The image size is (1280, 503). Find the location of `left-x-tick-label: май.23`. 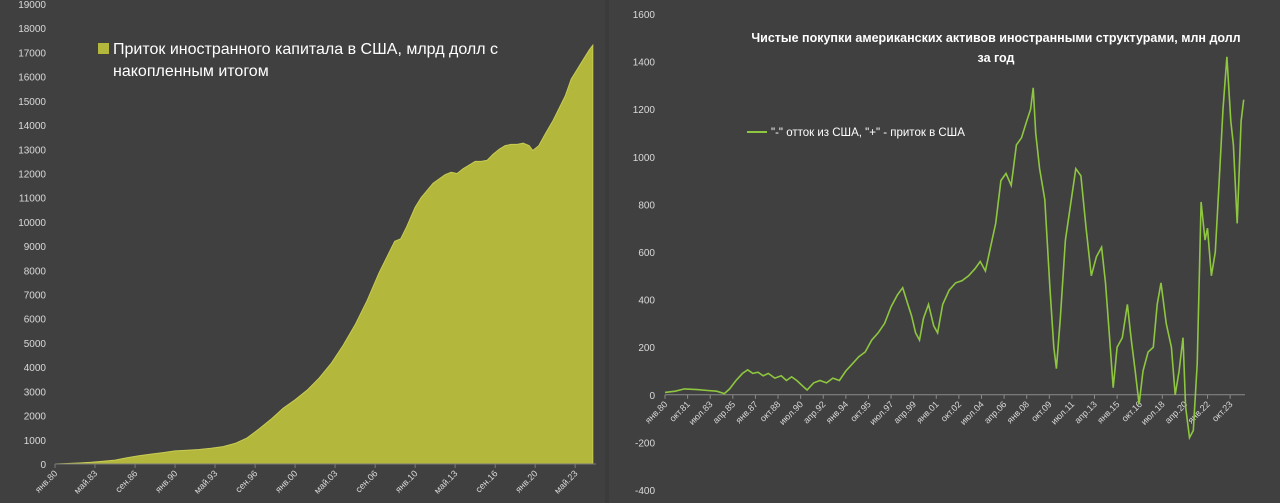

left-x-tick-label: май.23 is located at coordinates (565, 481).